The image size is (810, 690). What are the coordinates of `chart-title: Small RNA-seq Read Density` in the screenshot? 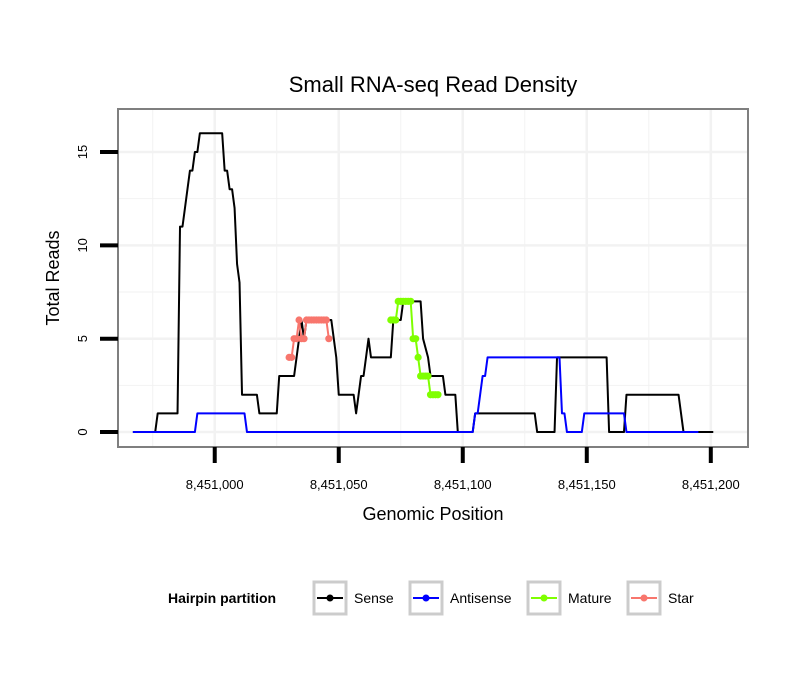 It's located at (433, 84).